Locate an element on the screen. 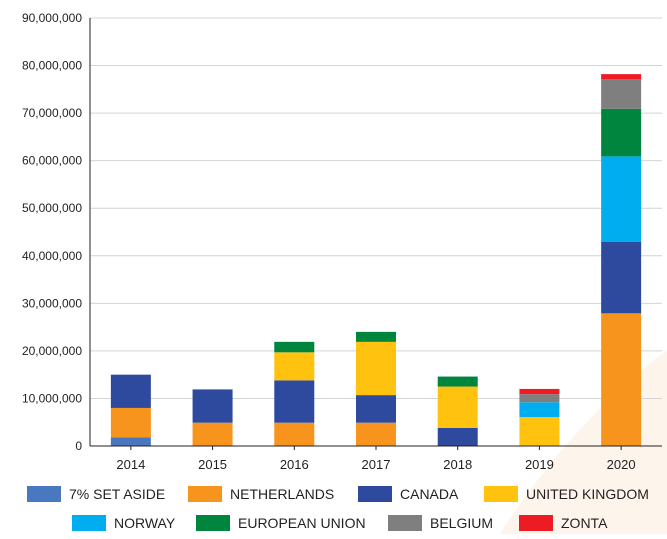  legend-label: 7% SET ASIDE is located at coordinates (117, 494).